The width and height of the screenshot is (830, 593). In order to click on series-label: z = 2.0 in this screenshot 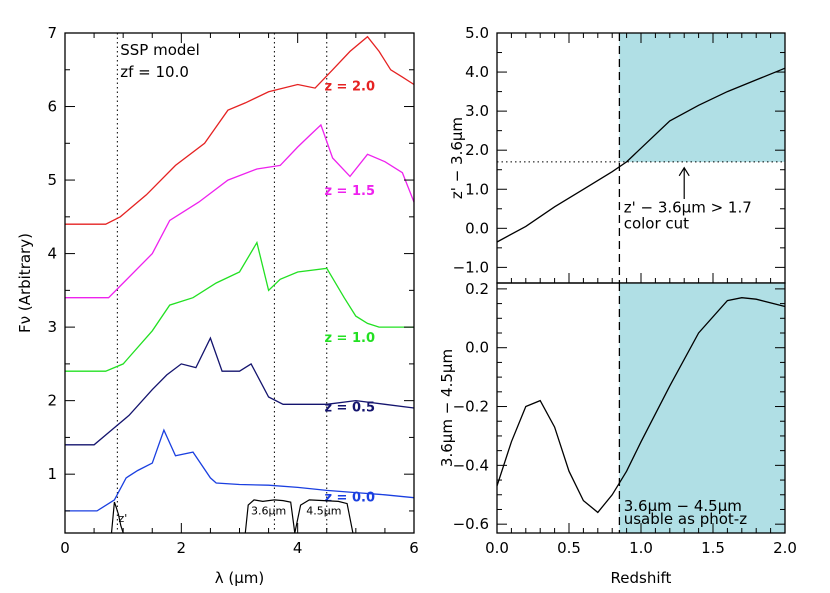, I will do `click(349, 86)`.